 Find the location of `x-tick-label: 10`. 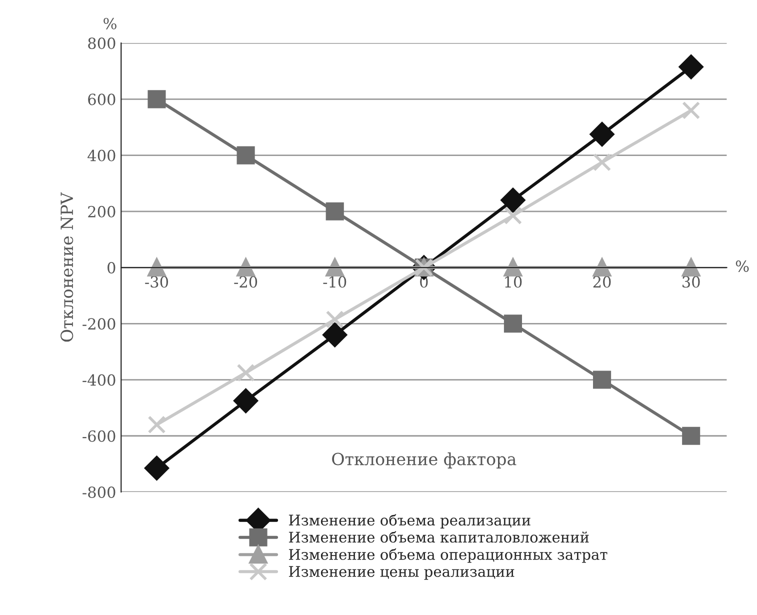

x-tick-label: 10 is located at coordinates (513, 282).